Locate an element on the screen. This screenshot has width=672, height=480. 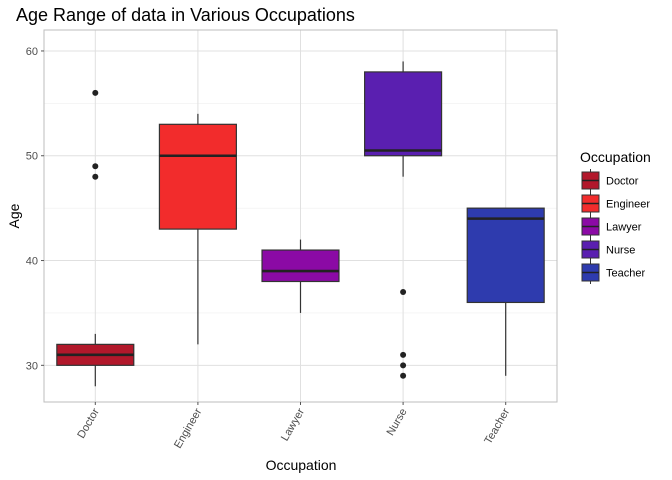
chart-title: Age Range of data in Various Occupations is located at coordinates (185, 15).